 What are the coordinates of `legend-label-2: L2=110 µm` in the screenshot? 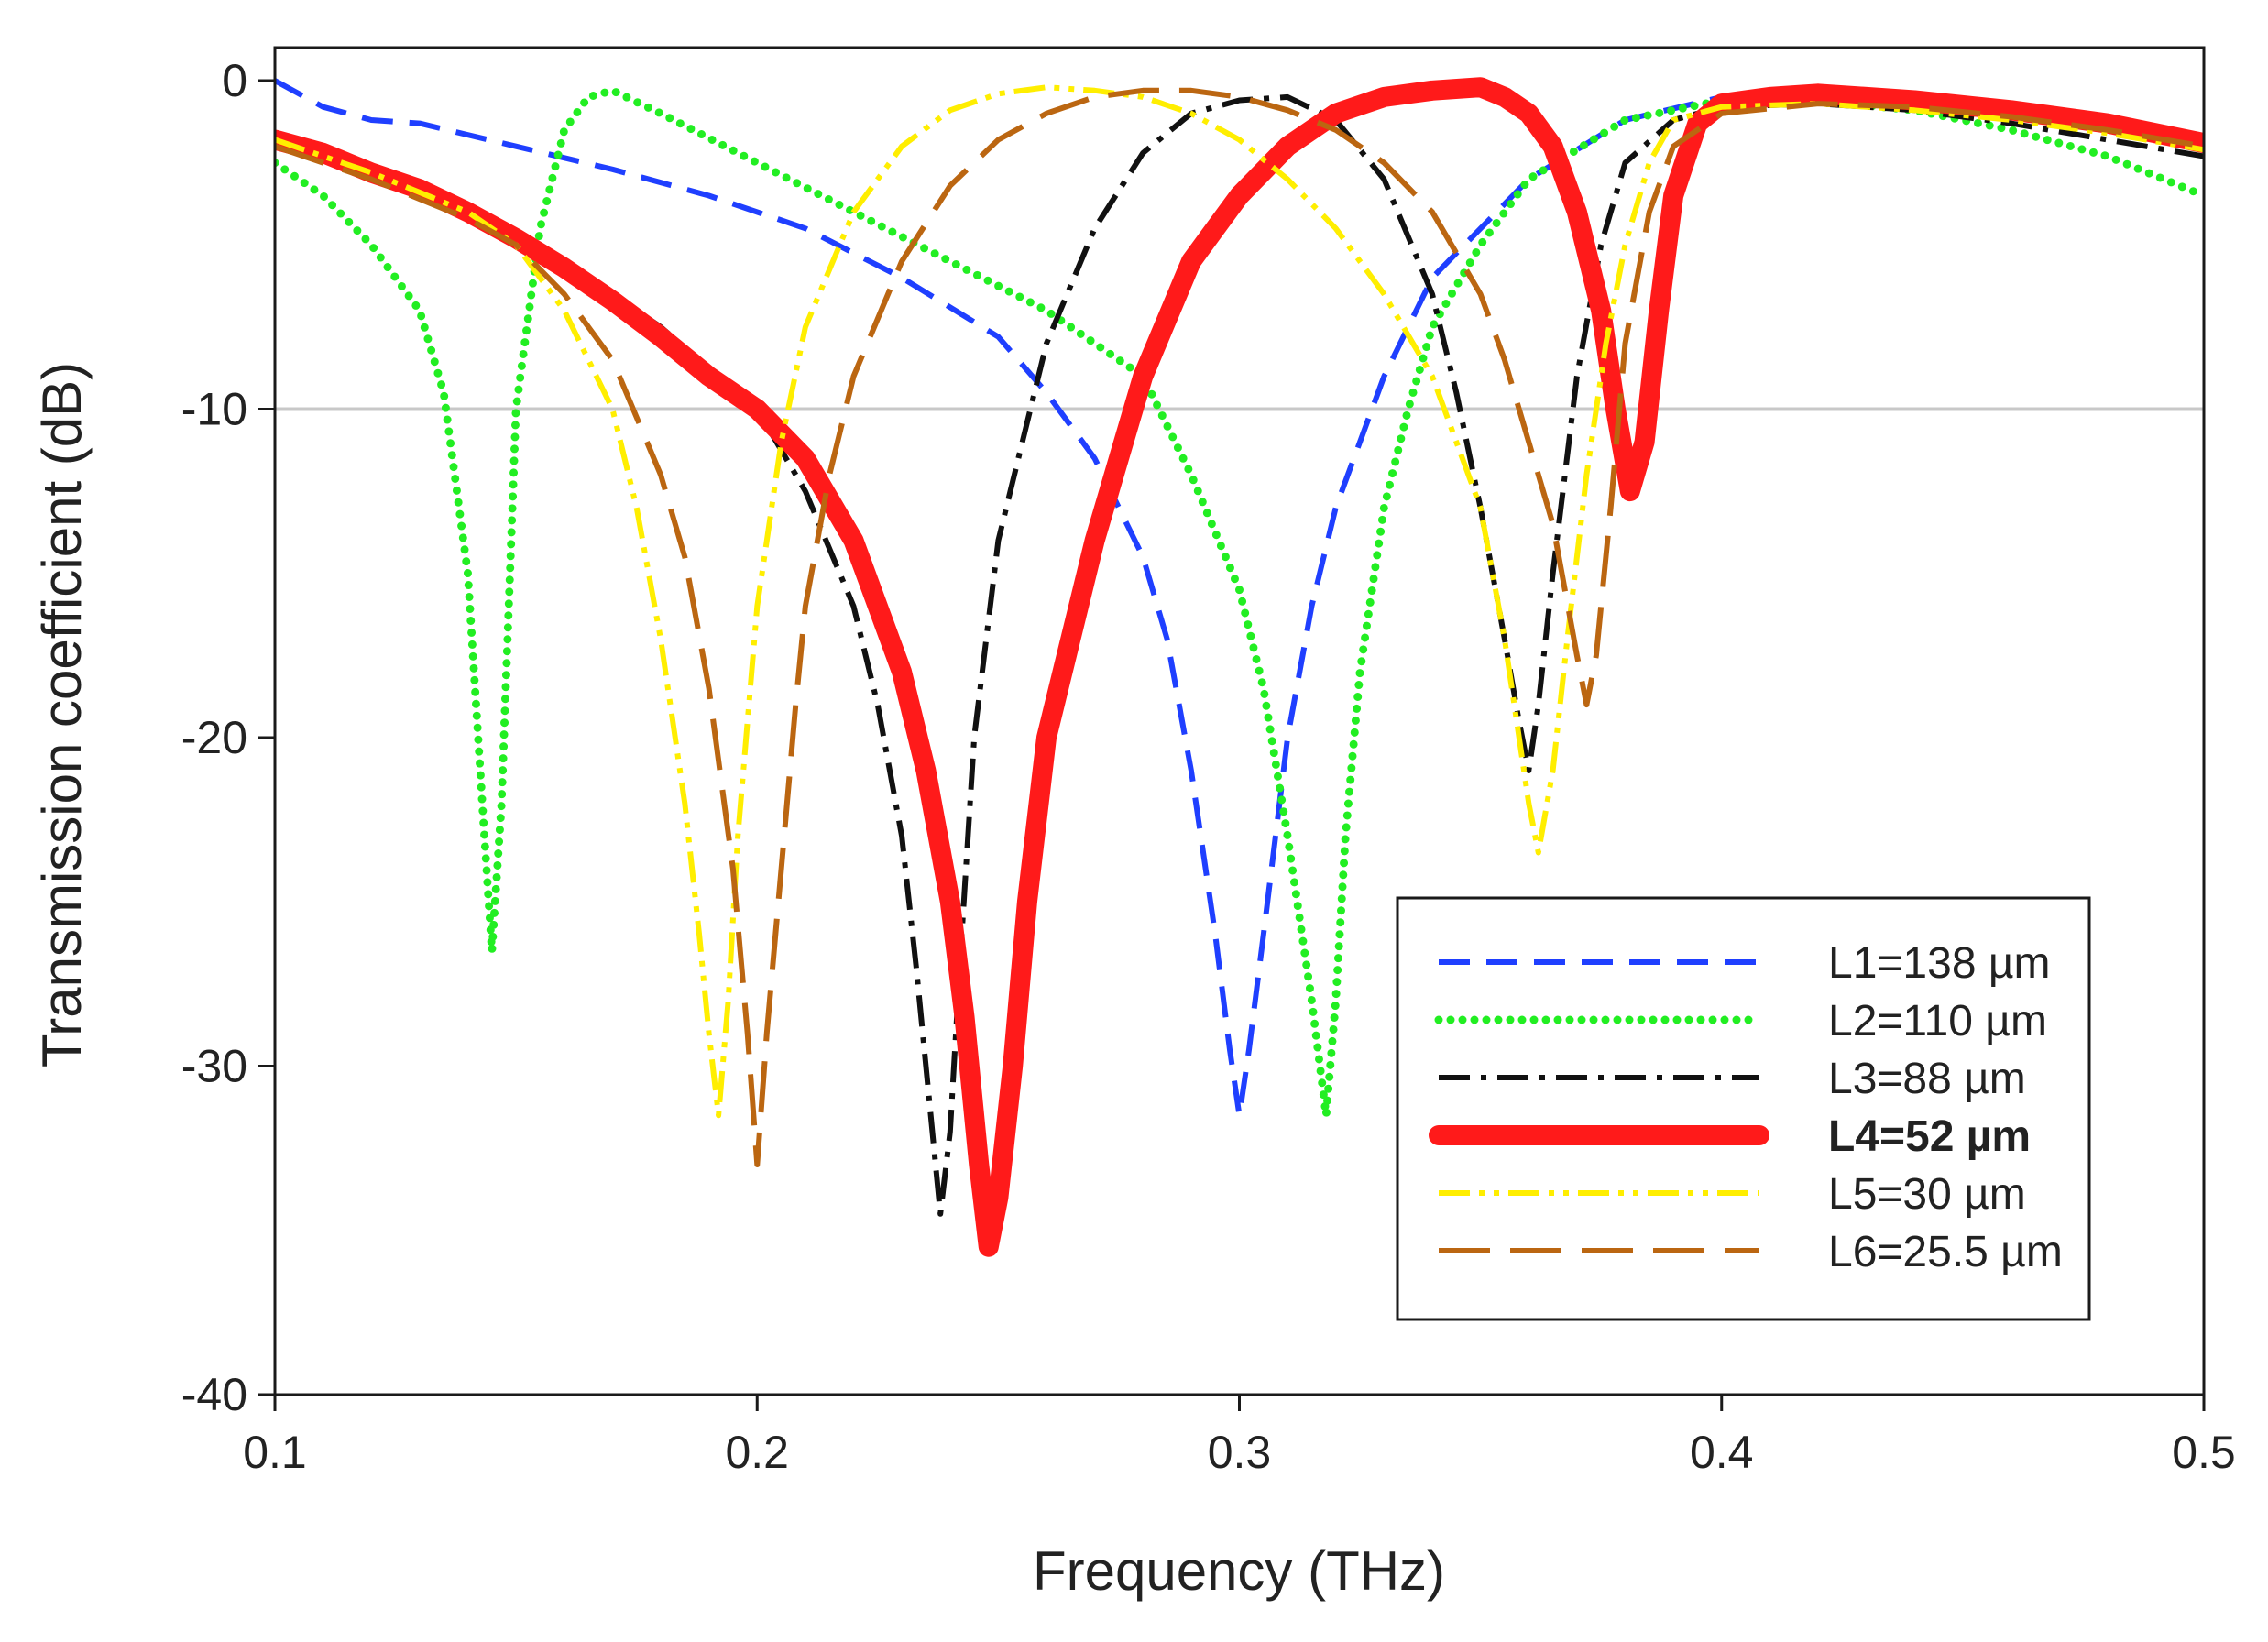 It's located at (1937, 1021).